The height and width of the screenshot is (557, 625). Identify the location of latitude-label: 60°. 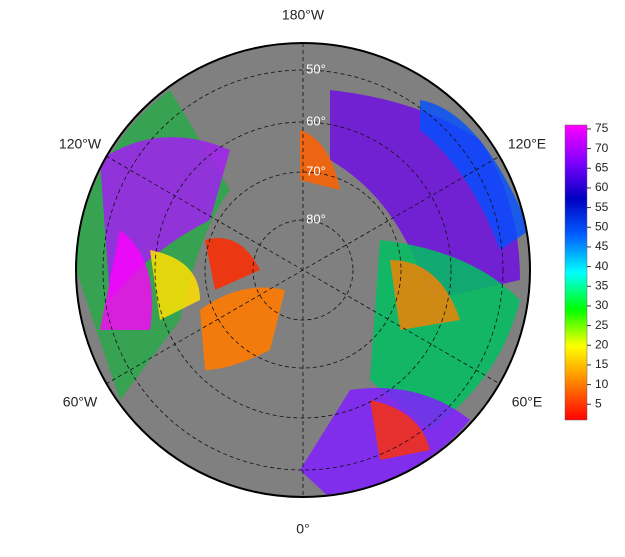
(316, 120).